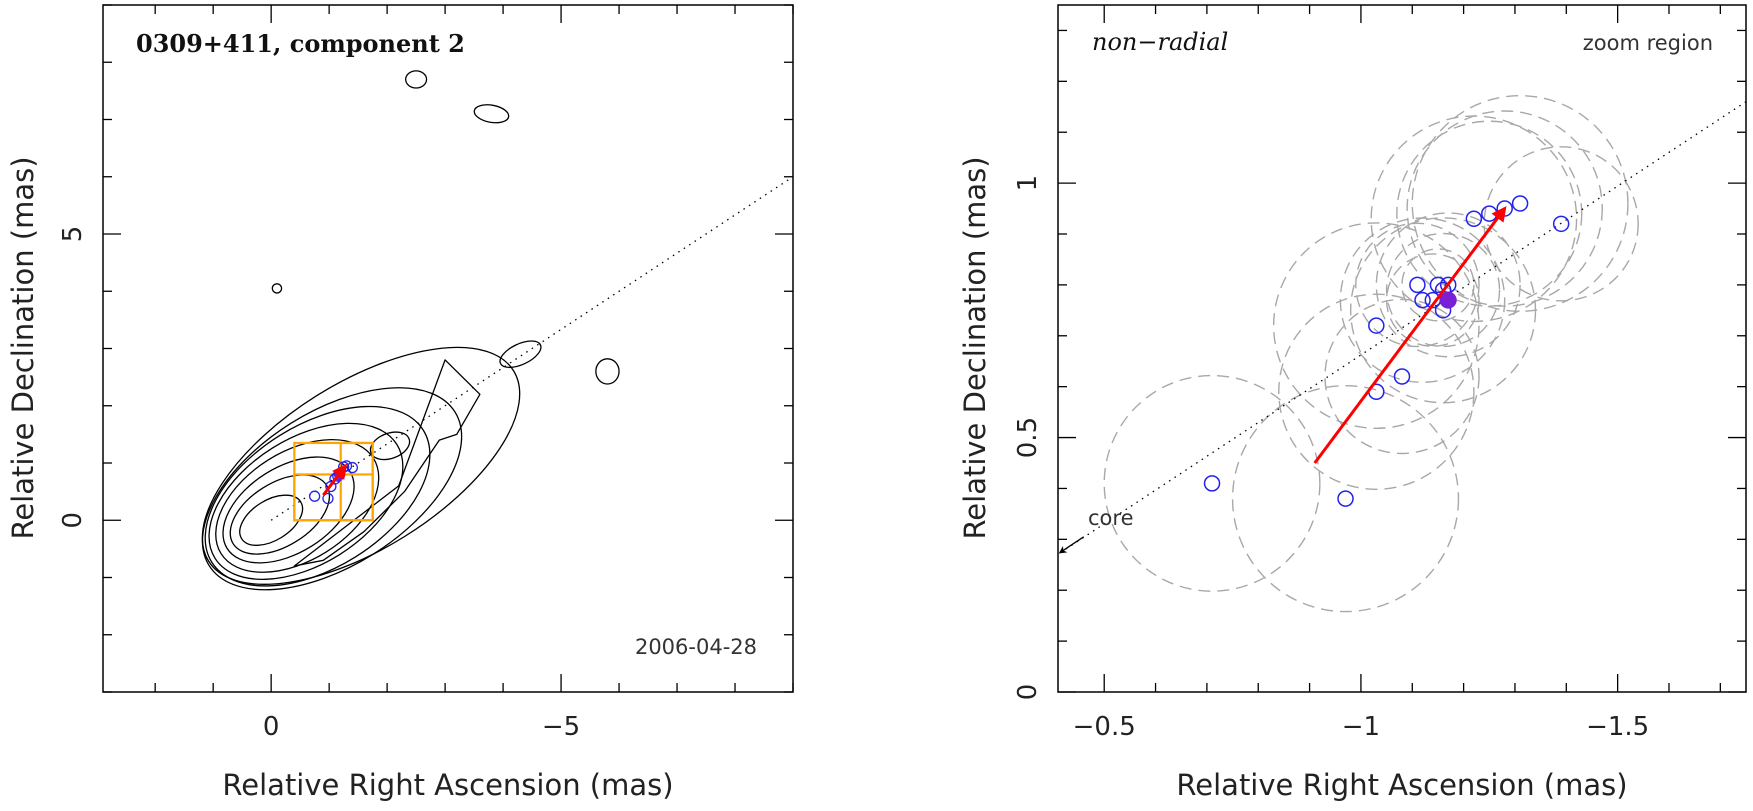 The width and height of the screenshot is (1753, 811). Describe the element at coordinates (73, 234) in the screenshot. I see `left-y-tick-label: 5` at that location.